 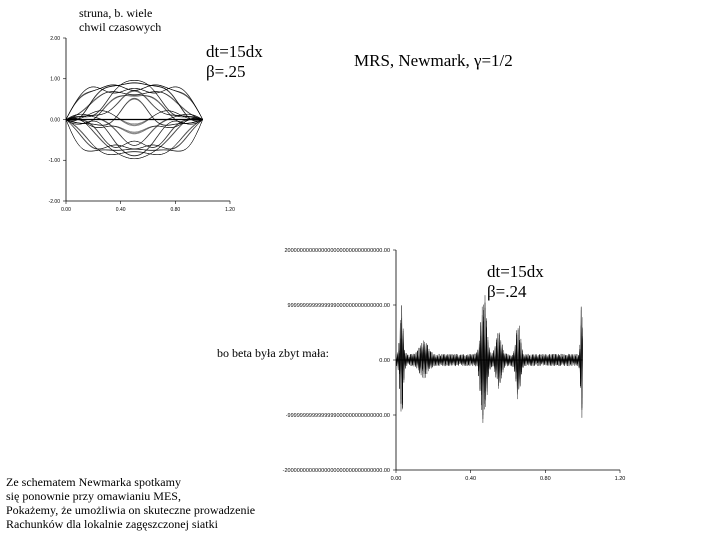 What do you see at coordinates (507, 291) in the screenshot?
I see `params-2-beta: β=.24` at bounding box center [507, 291].